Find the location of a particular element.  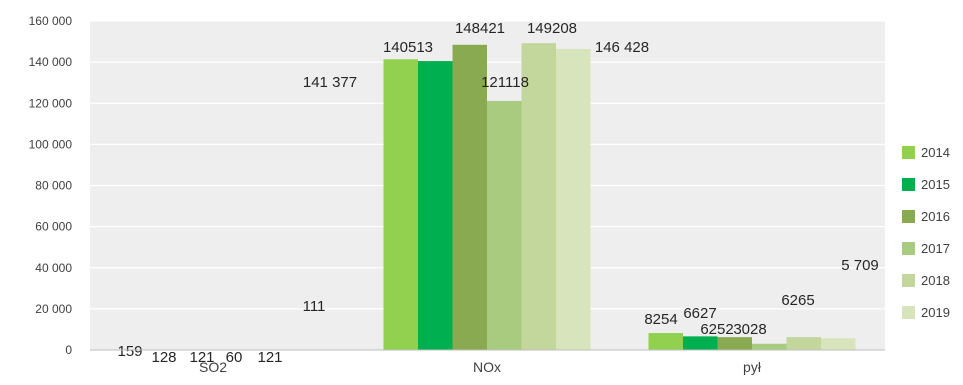

legend: 2014 2015 2016 2017 2018 2019 is located at coordinates (926, 232).